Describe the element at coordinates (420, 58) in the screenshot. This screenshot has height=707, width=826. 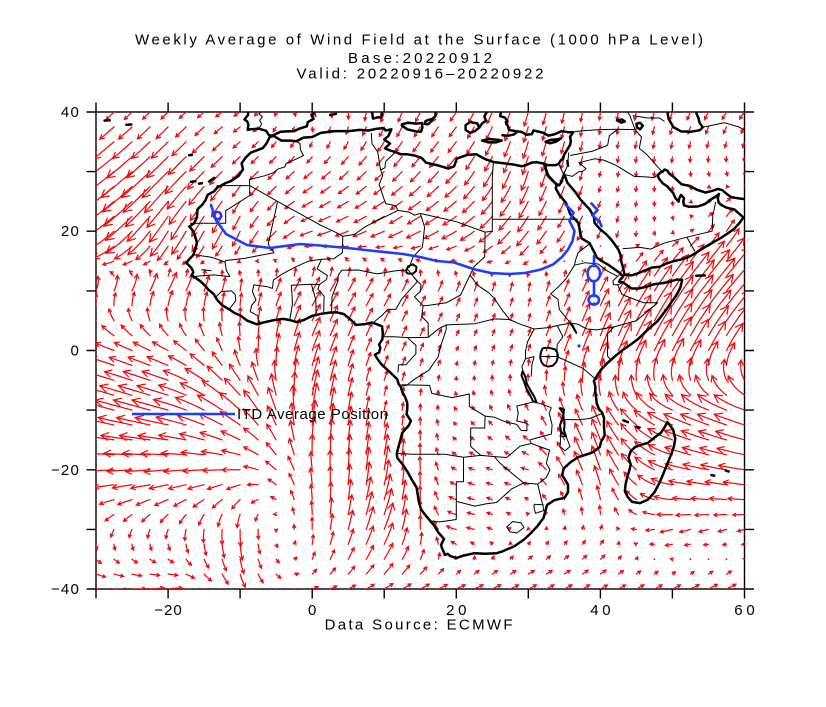
I see `svg-text: Base:20220912` at that location.